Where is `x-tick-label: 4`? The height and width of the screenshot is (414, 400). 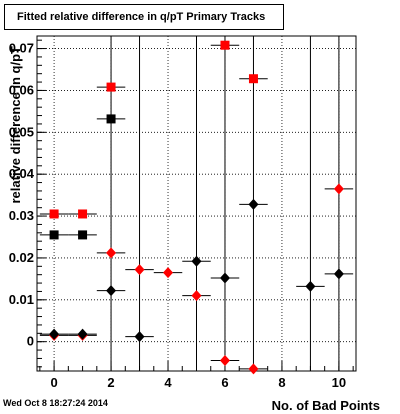 x-tick-label: 4 is located at coordinates (168, 382).